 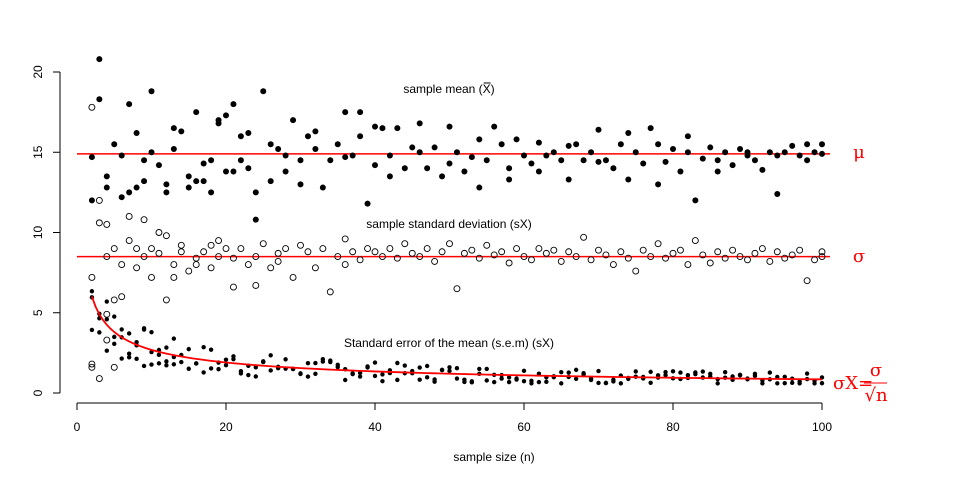 What do you see at coordinates (77, 427) in the screenshot?
I see `x-tick-label: 0` at bounding box center [77, 427].